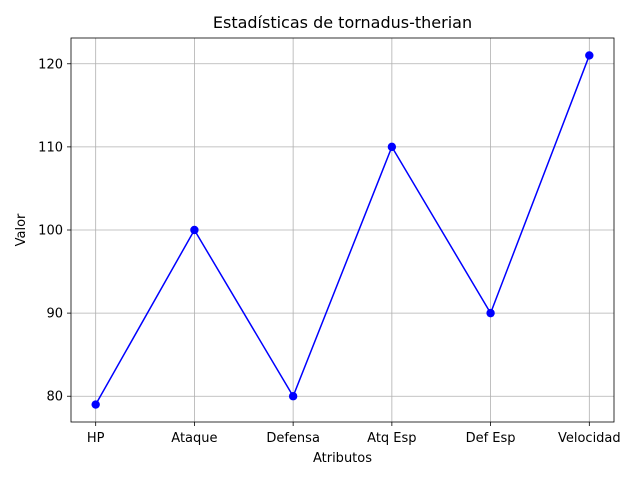  I want to click on y-tick-label: 80, so click(54, 397).